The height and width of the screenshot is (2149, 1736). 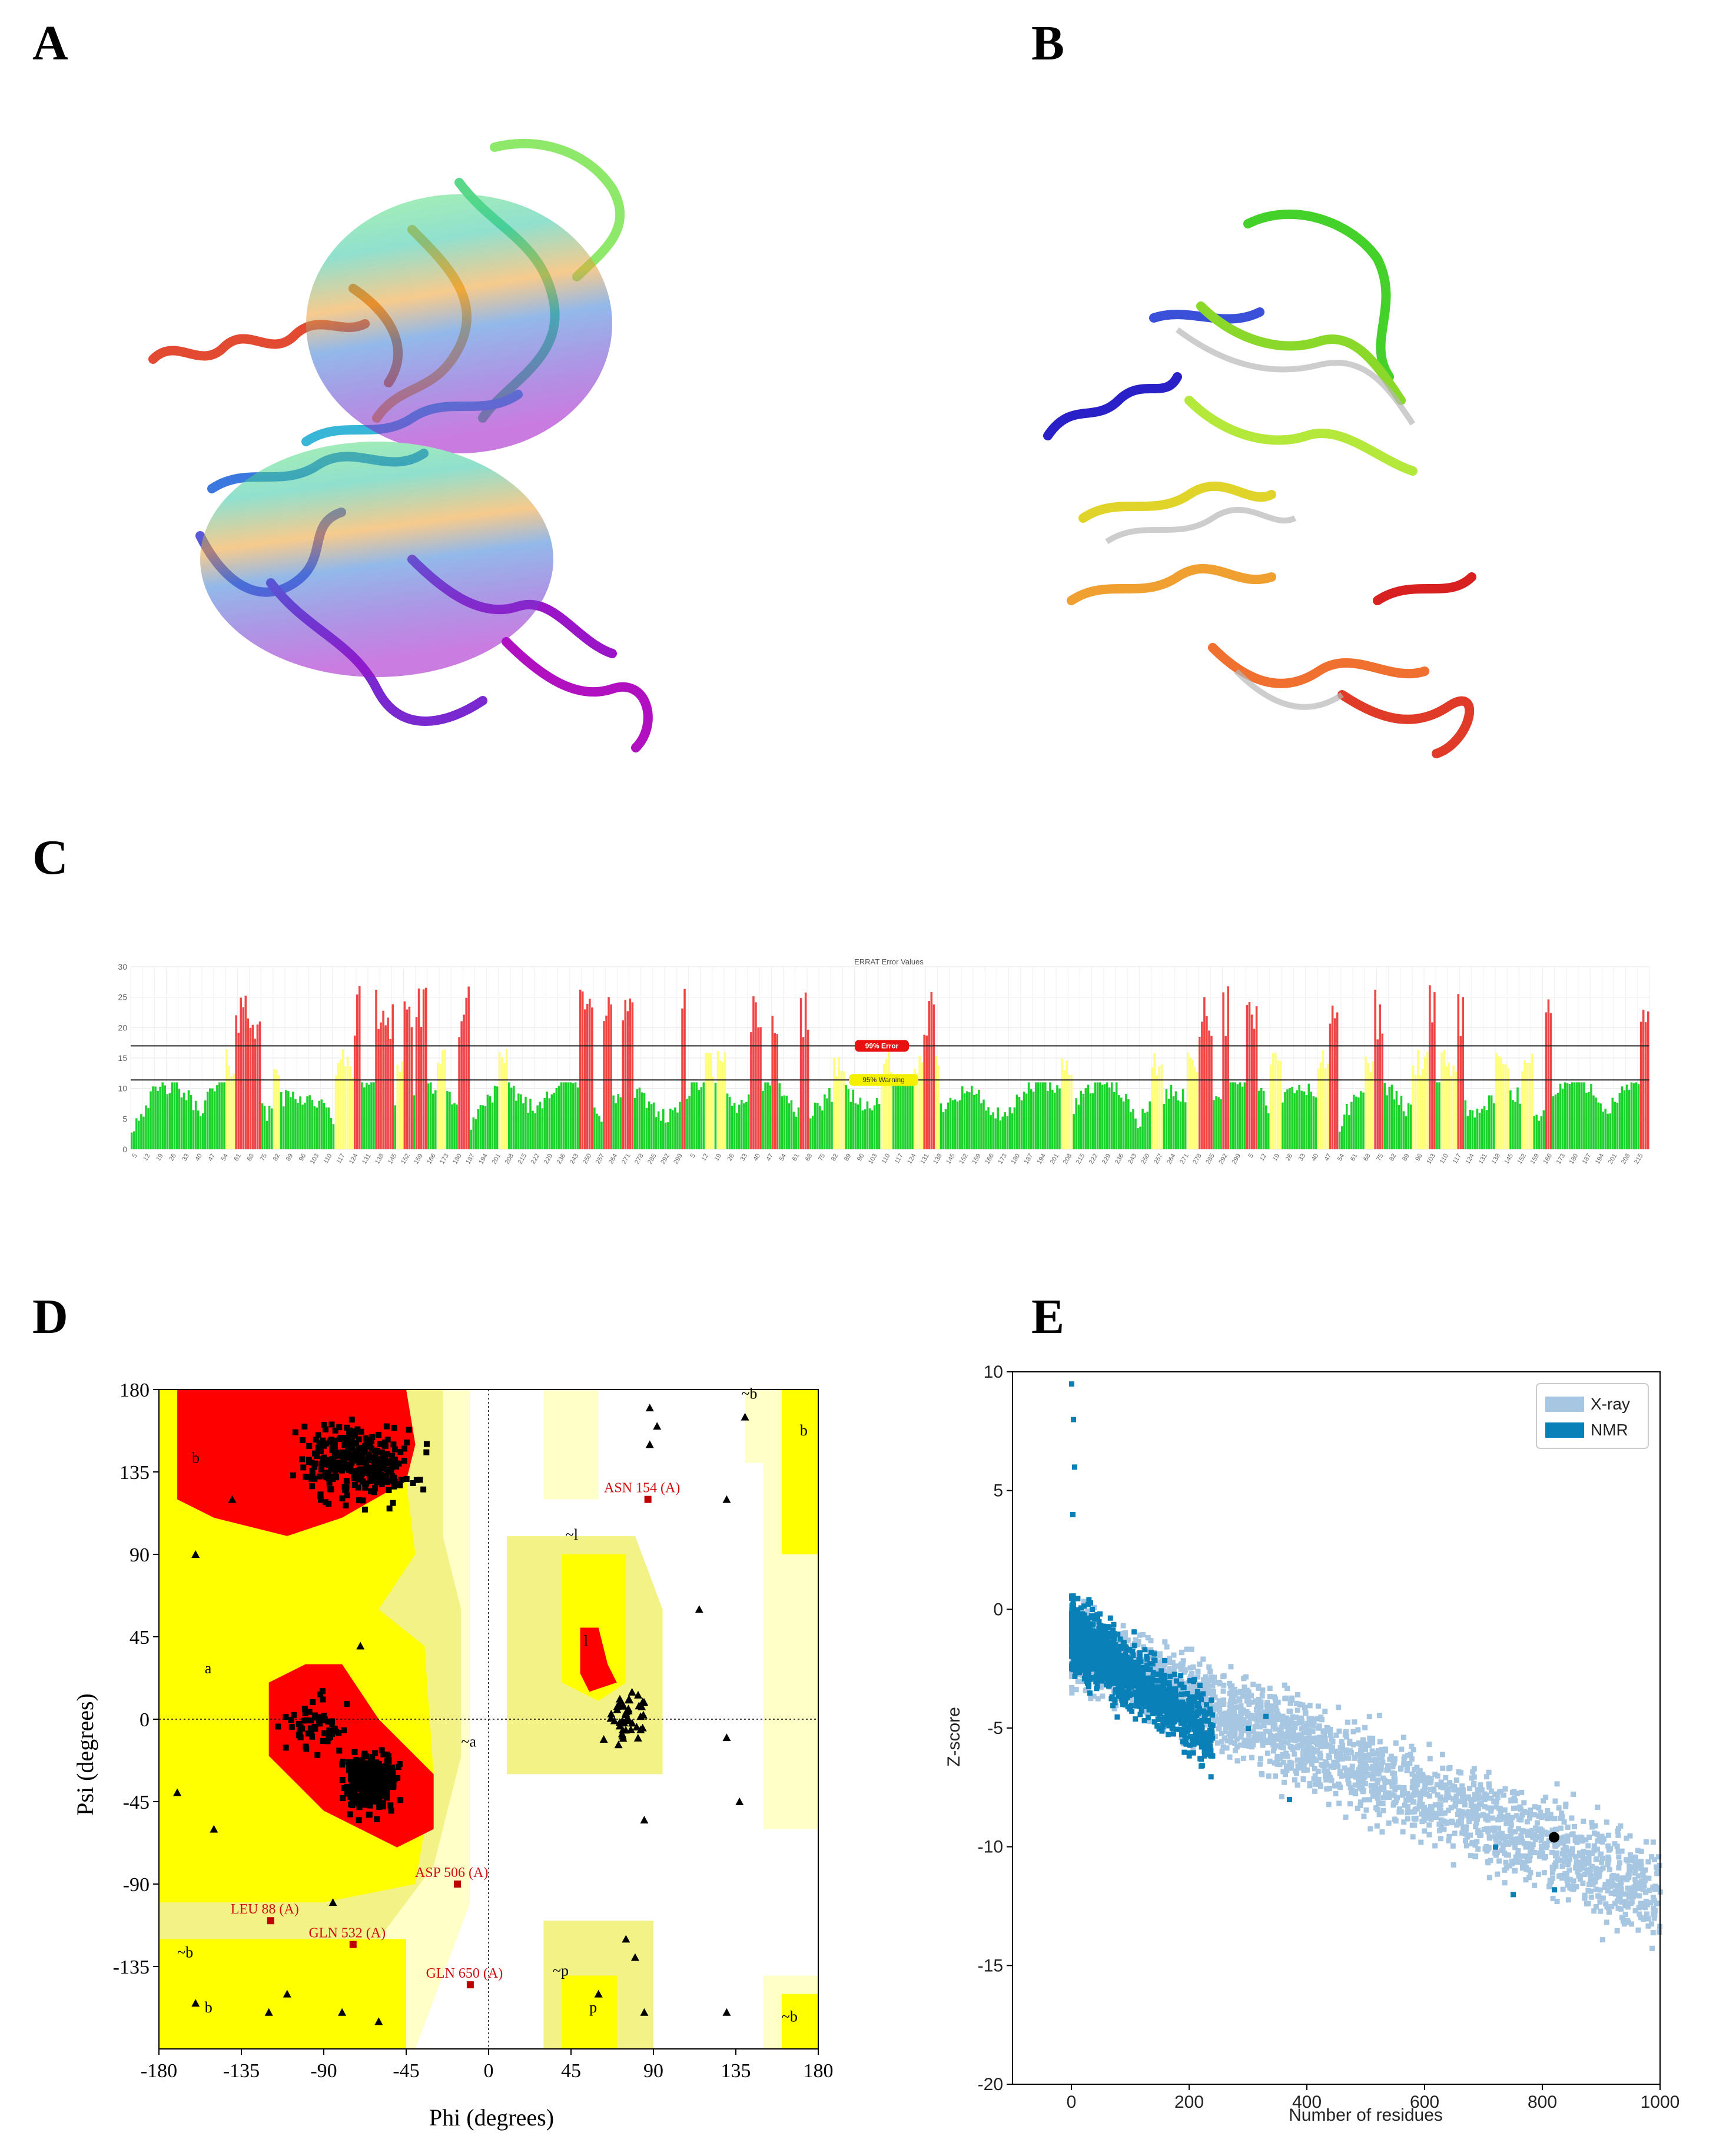 I want to click on errat-x-tick: 68, so click(x=809, y=1158).